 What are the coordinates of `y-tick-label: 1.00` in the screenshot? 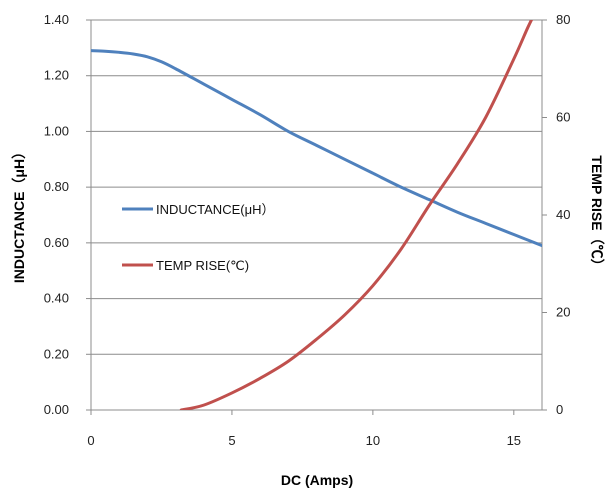 It's located at (56, 130).